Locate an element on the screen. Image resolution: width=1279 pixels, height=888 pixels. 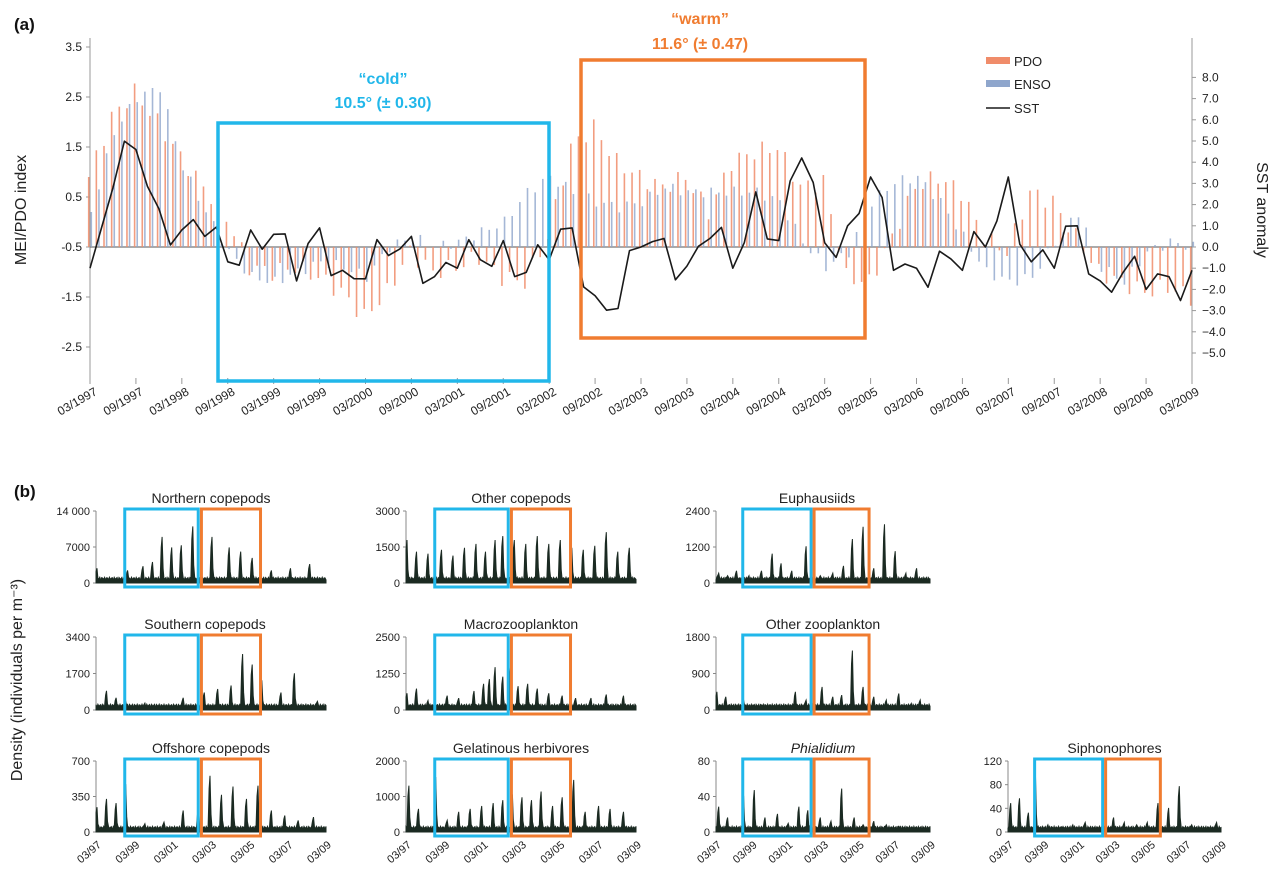
legend: PDO ENSO SST is located at coordinates (1018, 85).